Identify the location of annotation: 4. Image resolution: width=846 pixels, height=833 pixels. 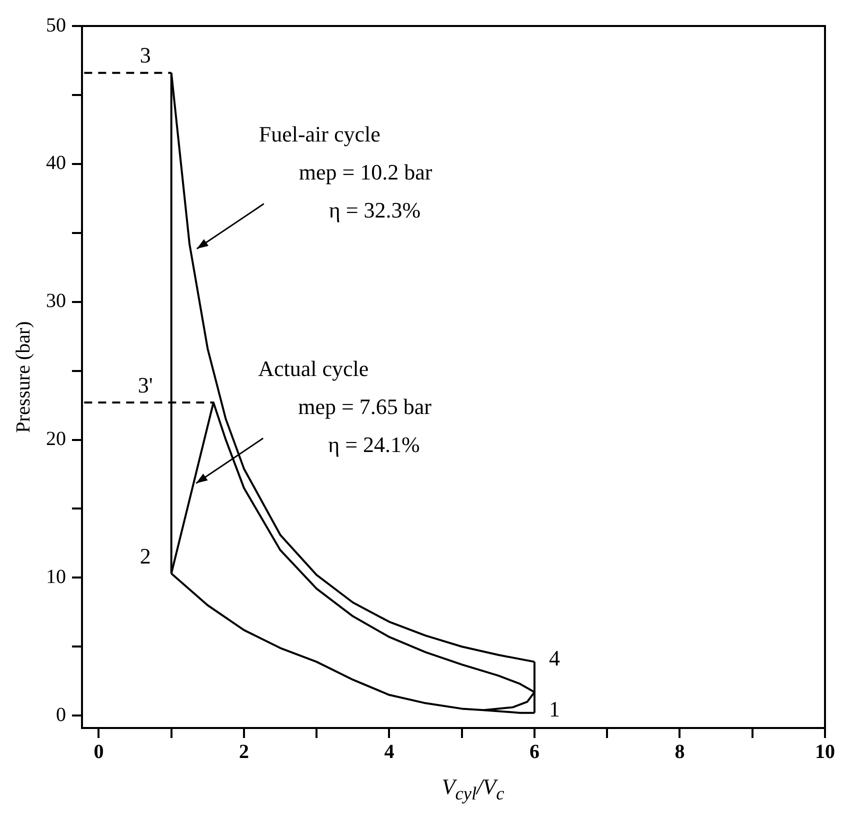
(554, 658).